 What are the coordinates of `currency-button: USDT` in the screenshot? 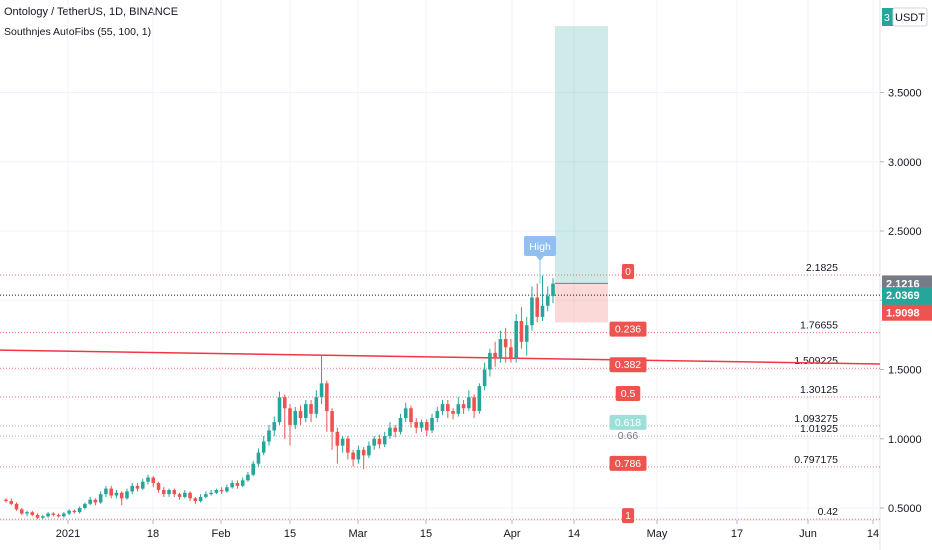 It's located at (910, 17).